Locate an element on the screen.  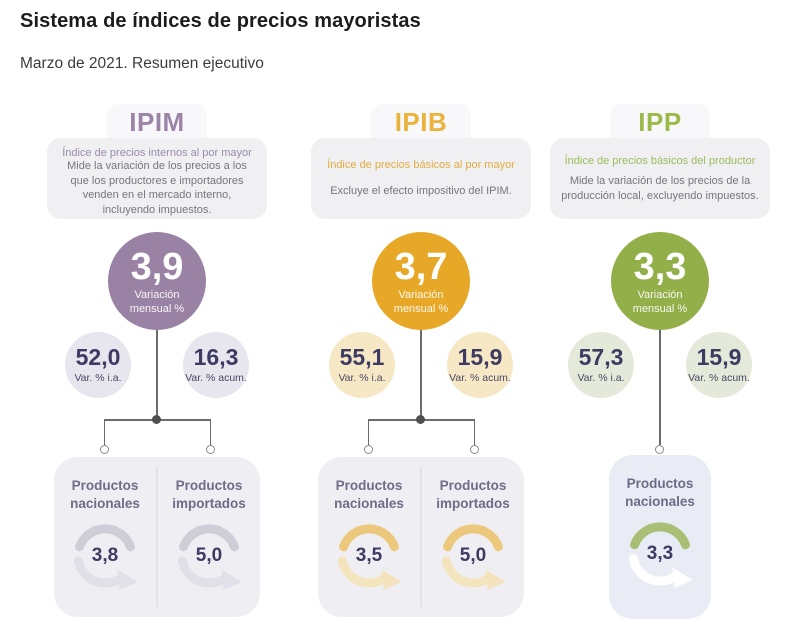
yoy-variation-circle: 52,0 Var. % i.a. is located at coordinates (98, 365).